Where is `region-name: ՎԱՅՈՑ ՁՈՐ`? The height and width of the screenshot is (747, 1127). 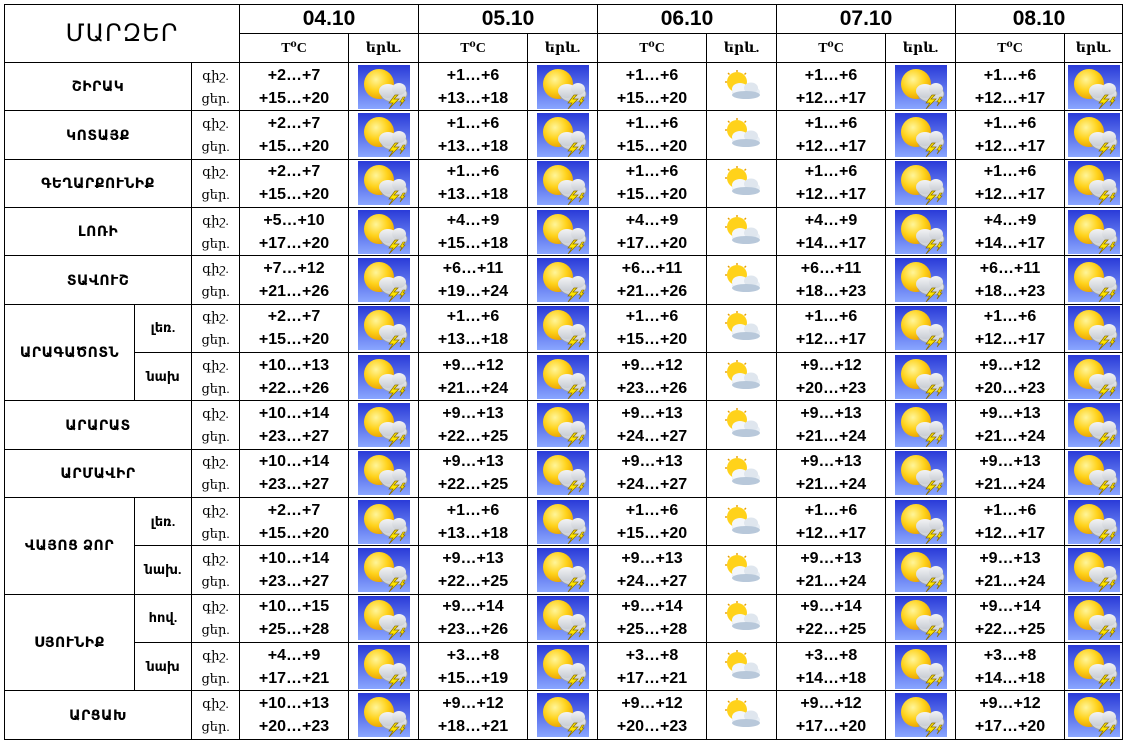 region-name: ՎԱՅՈՑ ՁՈՐ is located at coordinates (69, 546).